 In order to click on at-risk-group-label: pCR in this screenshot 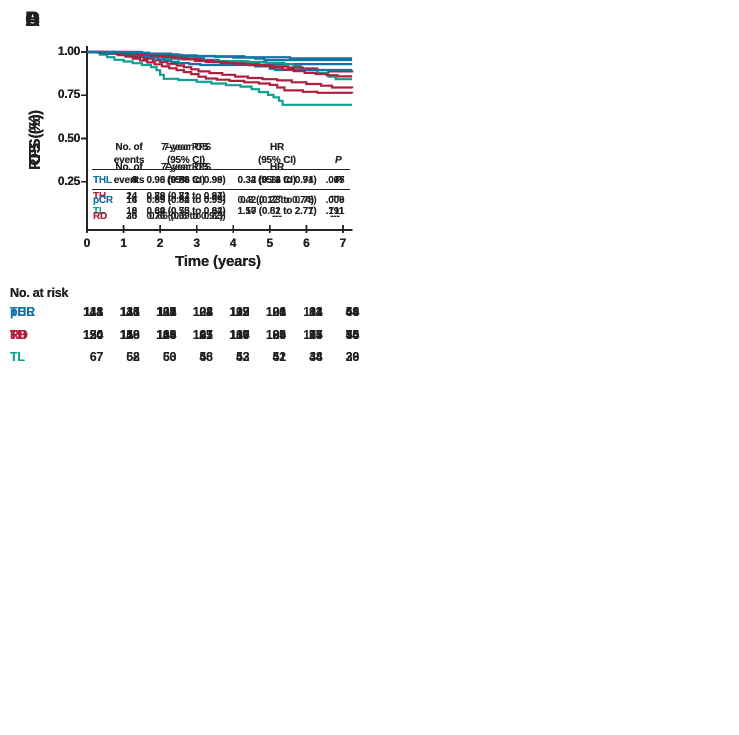, I will do `click(23, 312)`.